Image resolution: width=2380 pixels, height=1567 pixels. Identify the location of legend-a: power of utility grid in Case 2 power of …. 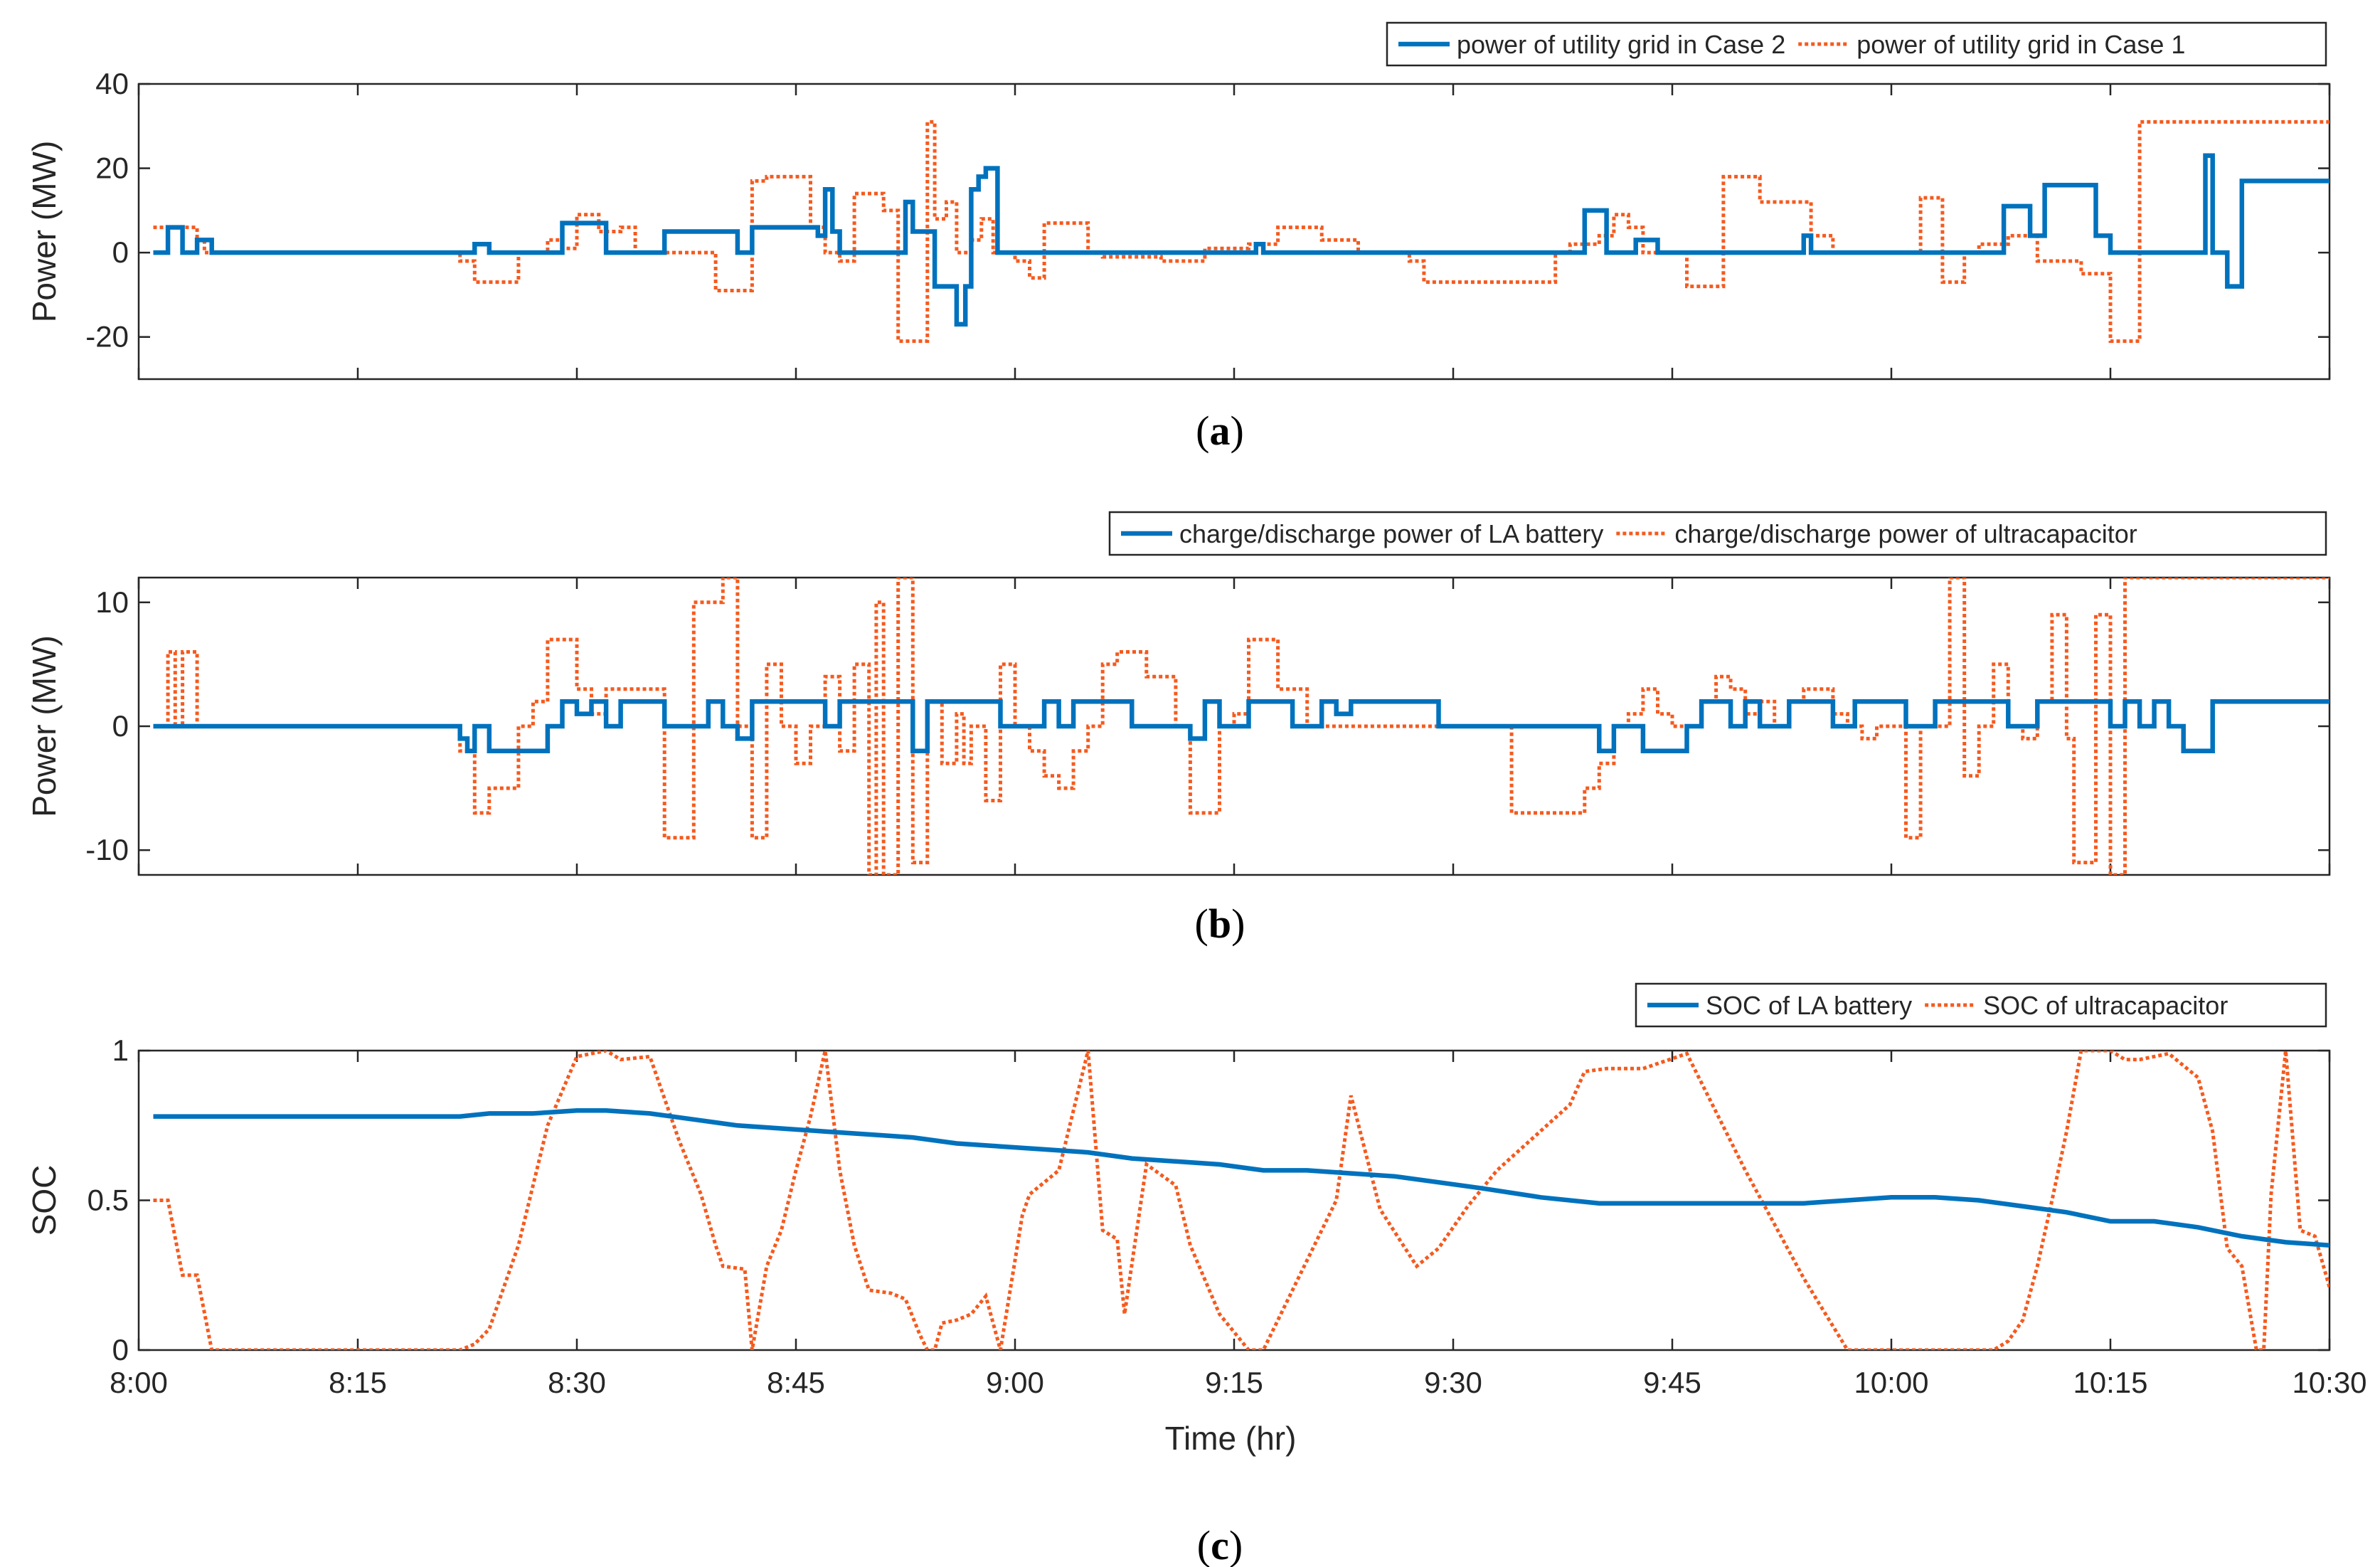
(1856, 44).